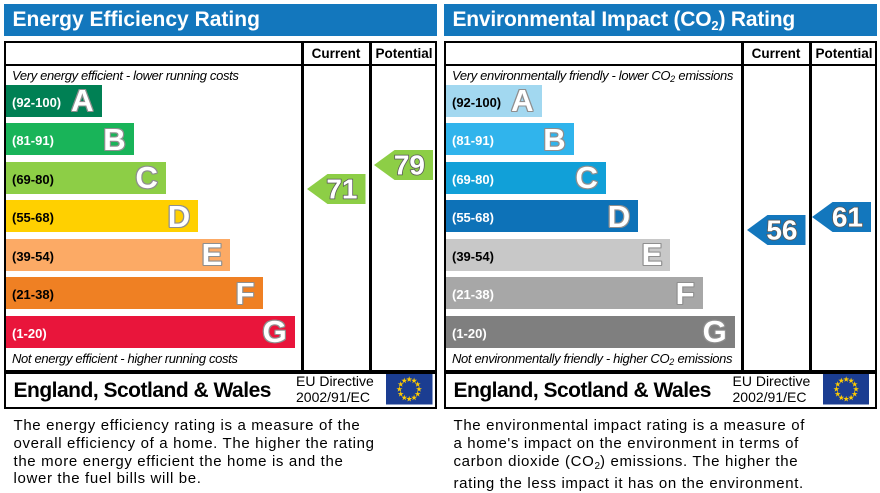  What do you see at coordinates (781, 229) in the screenshot?
I see `svg-text: 56` at bounding box center [781, 229].